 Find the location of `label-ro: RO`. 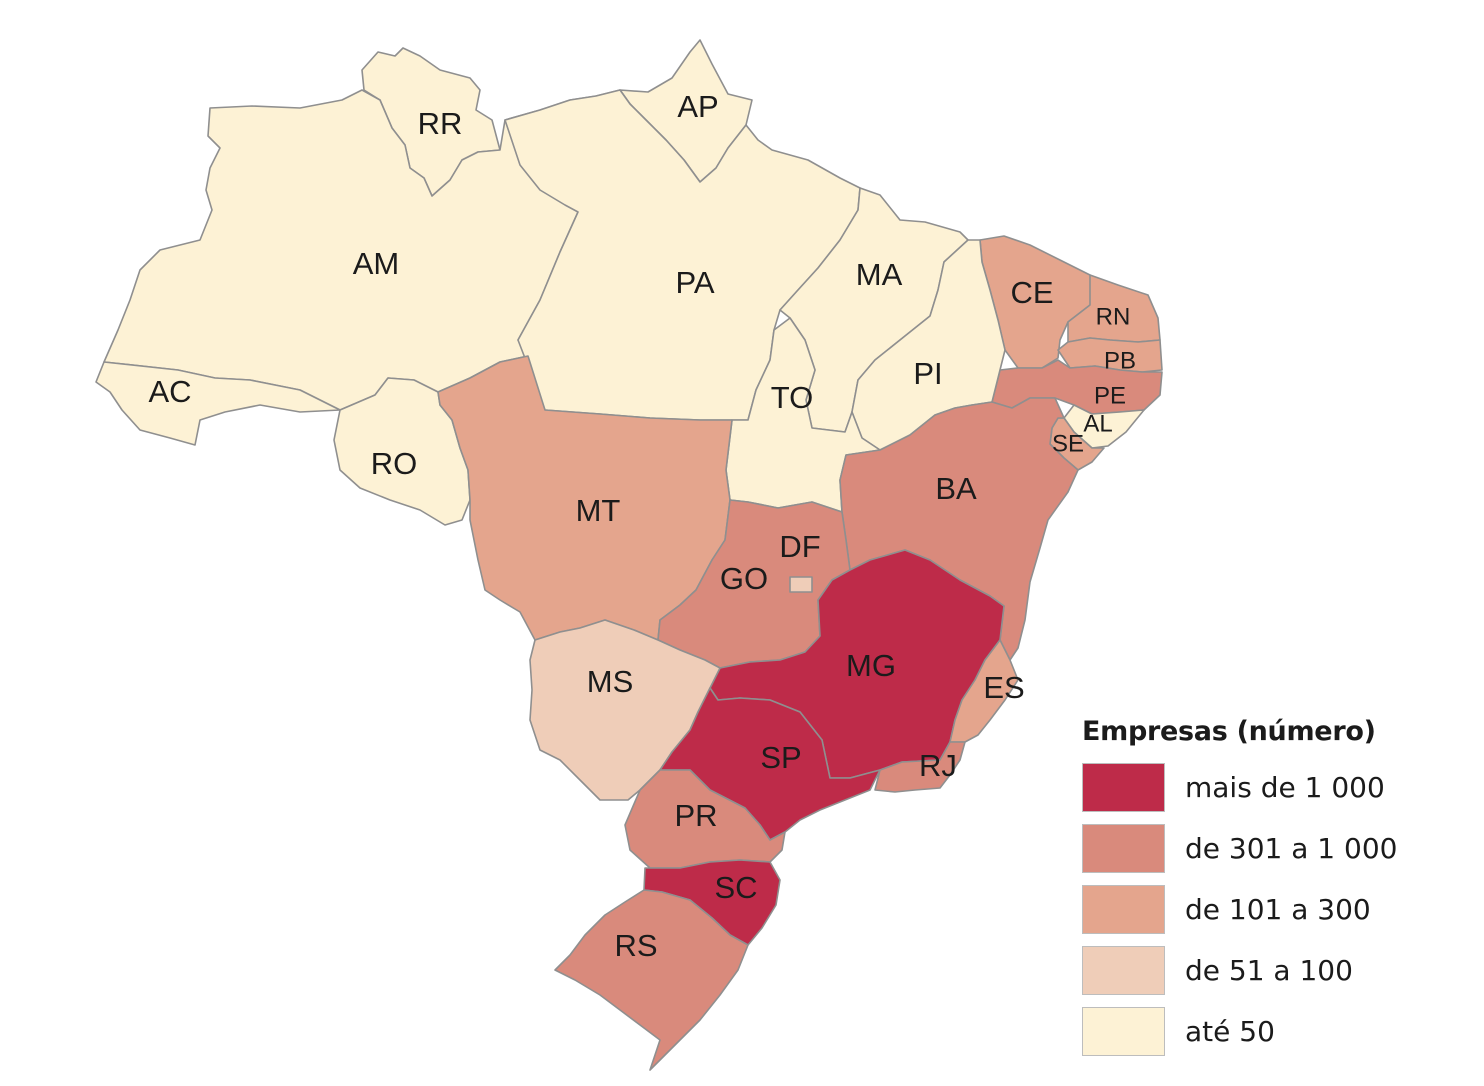

label-ro: RO is located at coordinates (394, 463).